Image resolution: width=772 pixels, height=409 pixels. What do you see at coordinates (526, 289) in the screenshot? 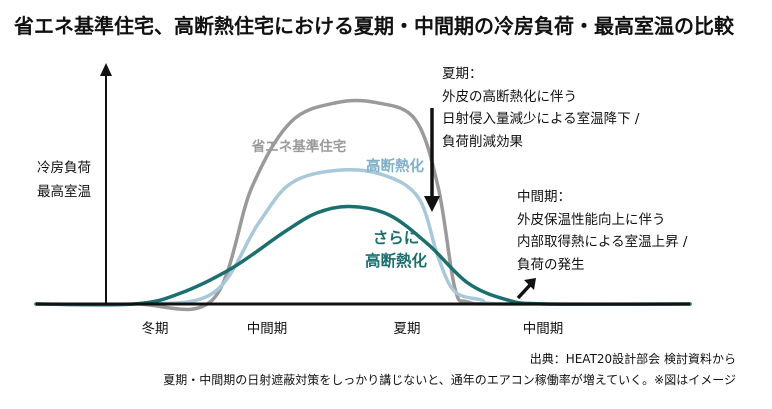
I see `midseason-arrow` at bounding box center [526, 289].